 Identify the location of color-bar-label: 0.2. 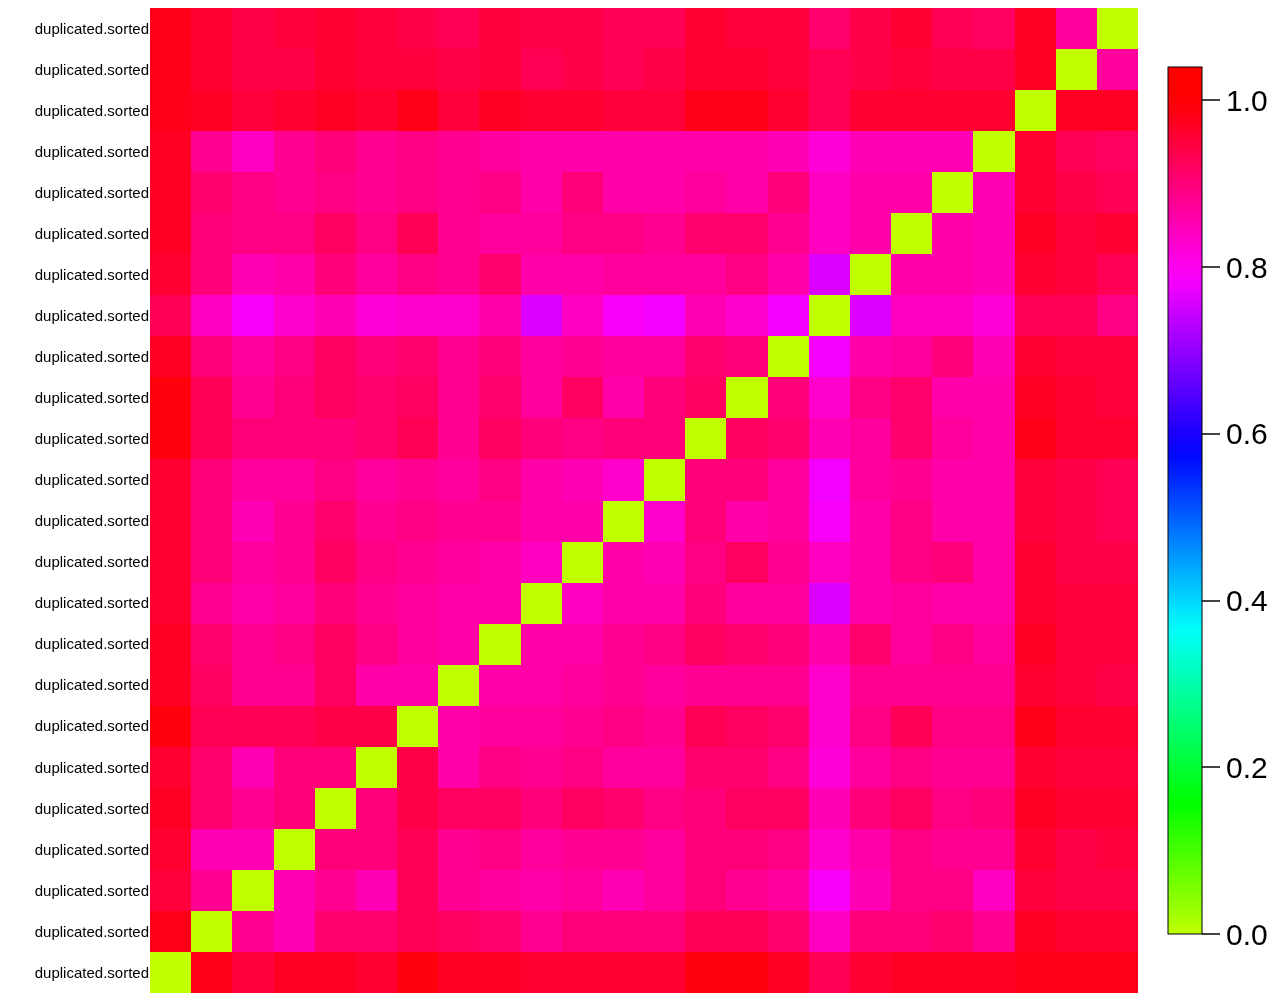
(1247, 767).